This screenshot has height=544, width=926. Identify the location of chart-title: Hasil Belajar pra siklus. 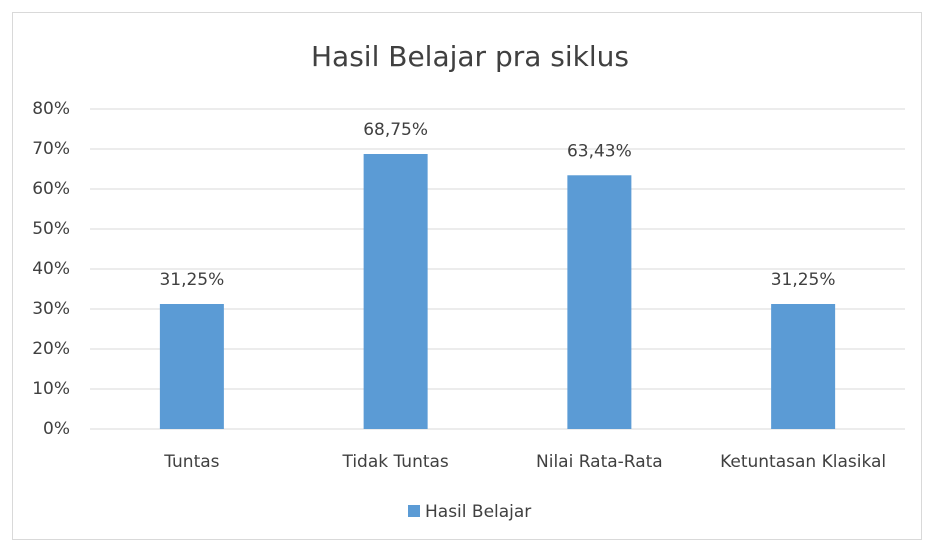
(470, 56).